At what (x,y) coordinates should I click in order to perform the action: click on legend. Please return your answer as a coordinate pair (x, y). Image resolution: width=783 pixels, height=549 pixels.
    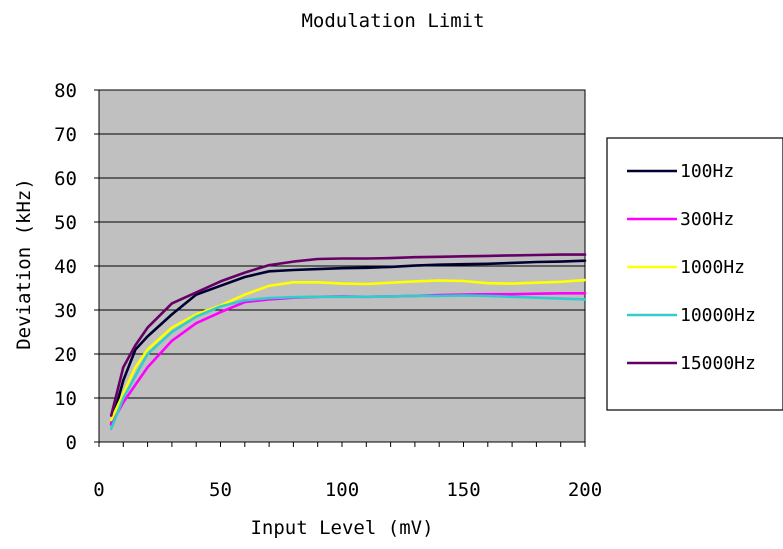
    Looking at the image, I should click on (694, 274).